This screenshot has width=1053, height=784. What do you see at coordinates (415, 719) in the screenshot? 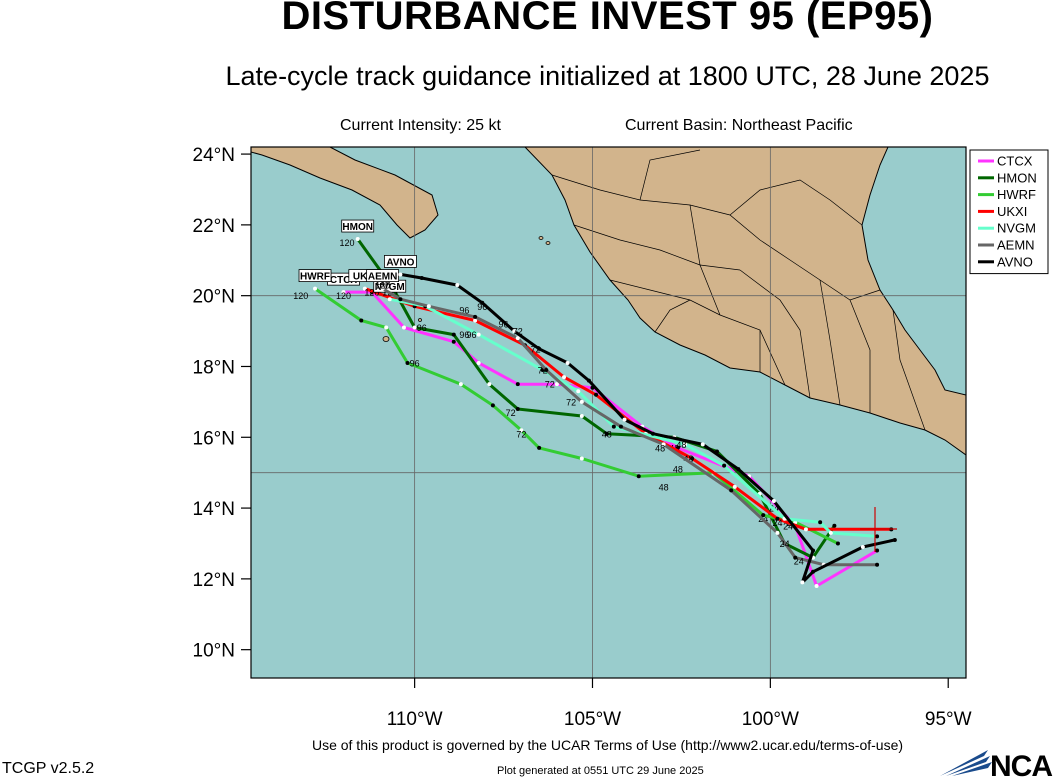
I see `lon-tick-label: 110°W` at bounding box center [415, 719].